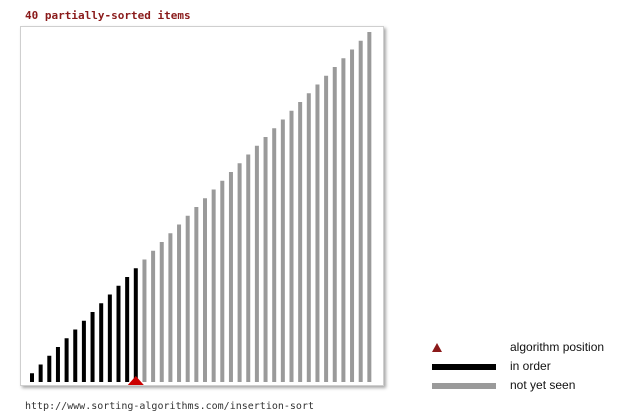  Describe the element at coordinates (135, 380) in the screenshot. I see `algorithm-position-marker` at that location.